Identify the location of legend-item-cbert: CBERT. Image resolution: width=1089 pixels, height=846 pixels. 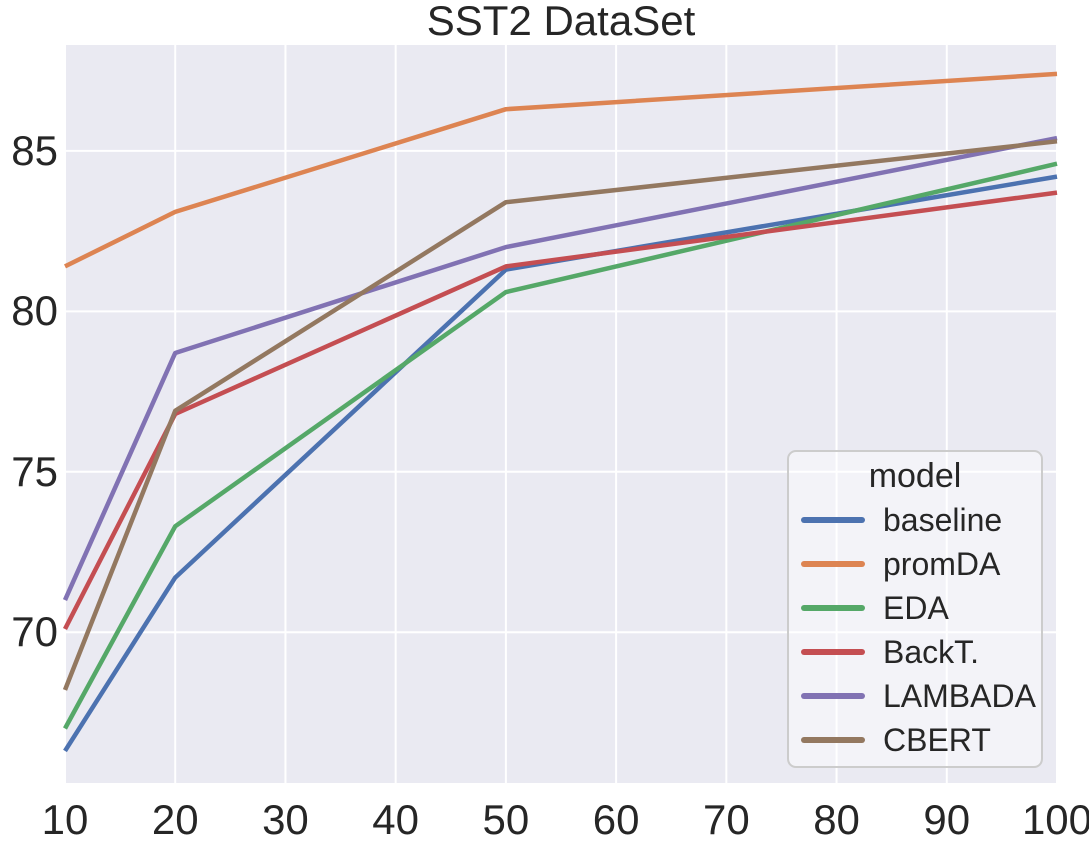
(915, 740).